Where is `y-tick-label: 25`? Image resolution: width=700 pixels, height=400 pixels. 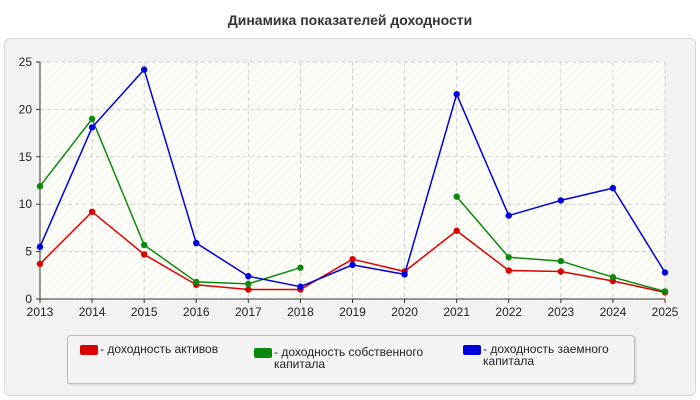
y-tick-label: 25 is located at coordinates (26, 62).